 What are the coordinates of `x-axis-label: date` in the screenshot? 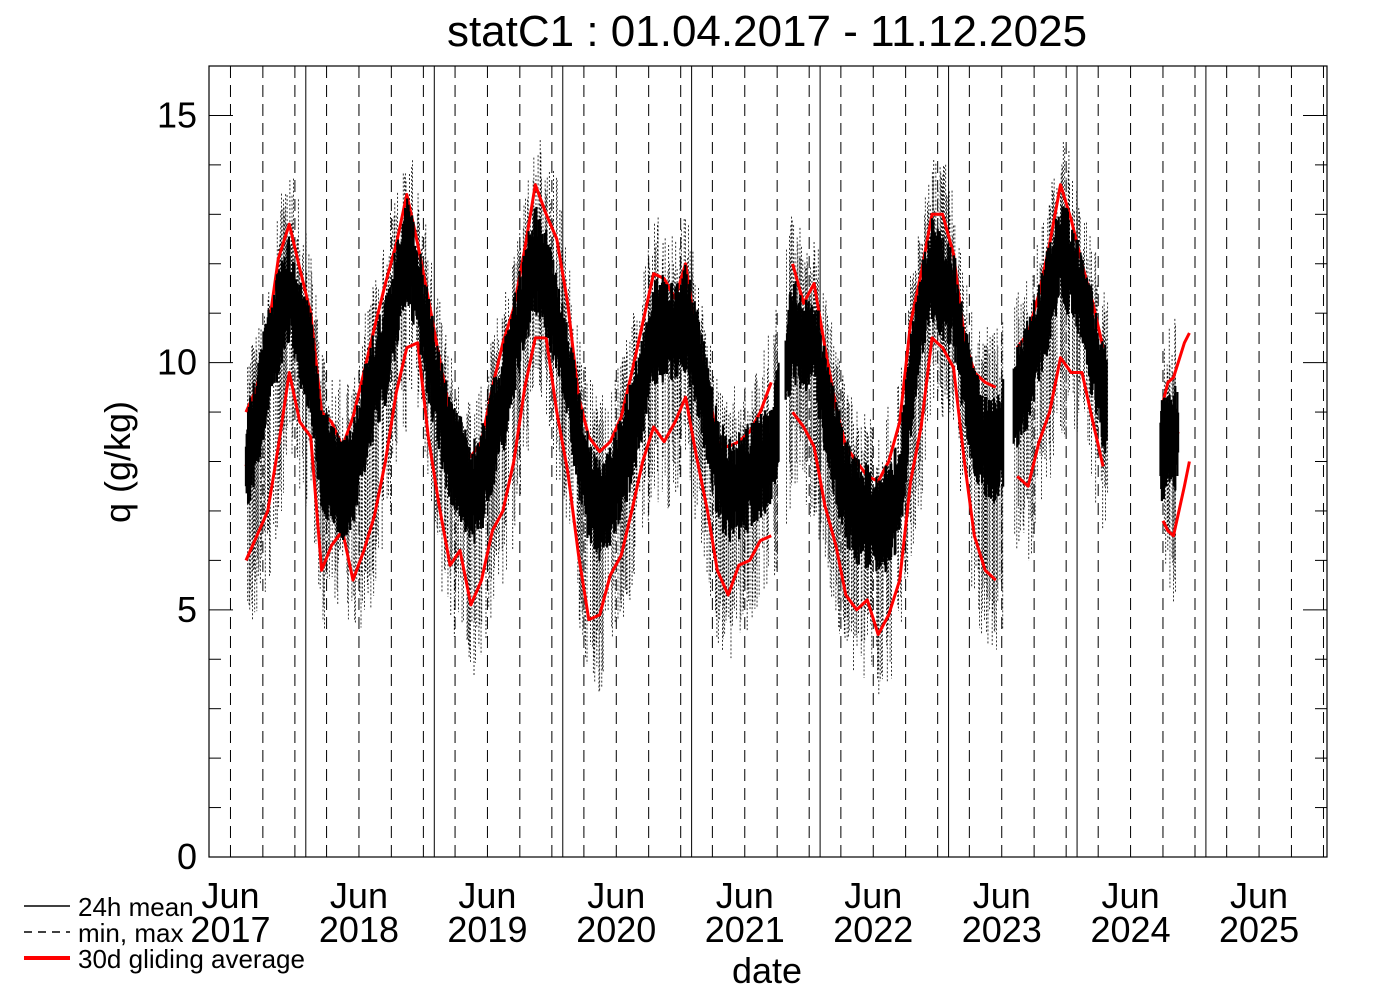 It's located at (767, 970).